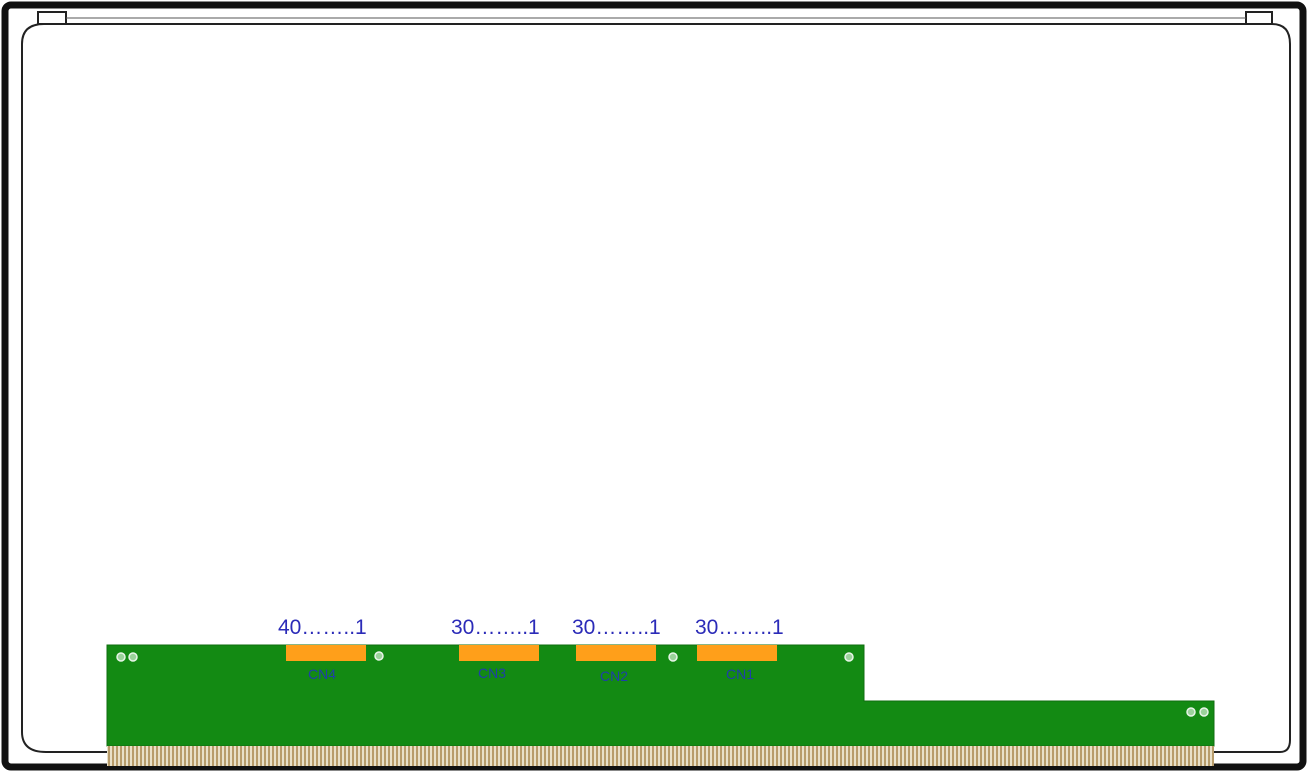  What do you see at coordinates (326, 653) in the screenshot?
I see `connector-cn4` at bounding box center [326, 653].